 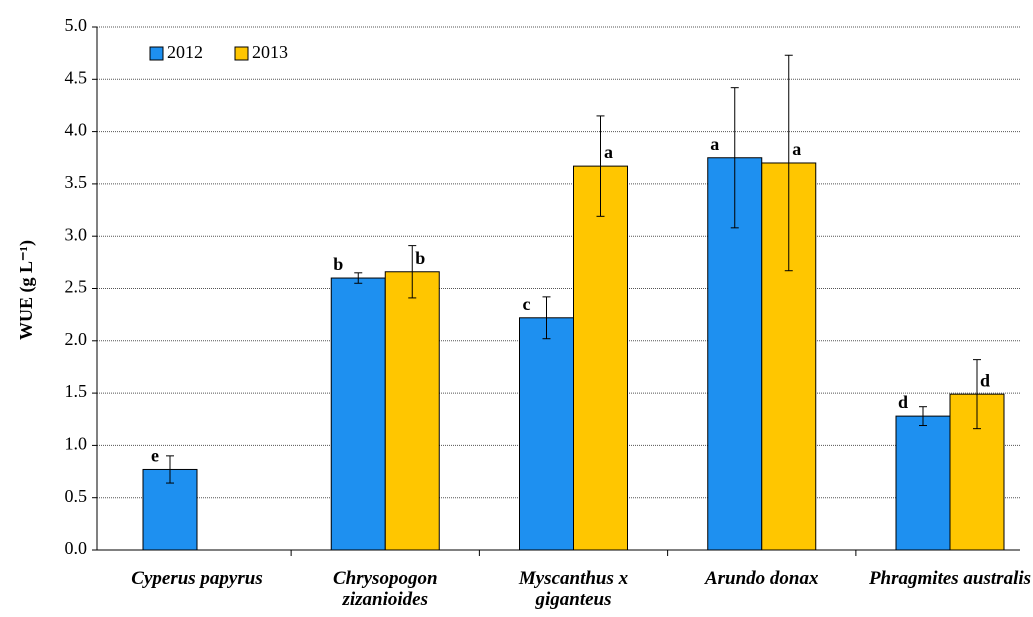 I want to click on y-tick-label: 1.5, so click(x=76, y=391).